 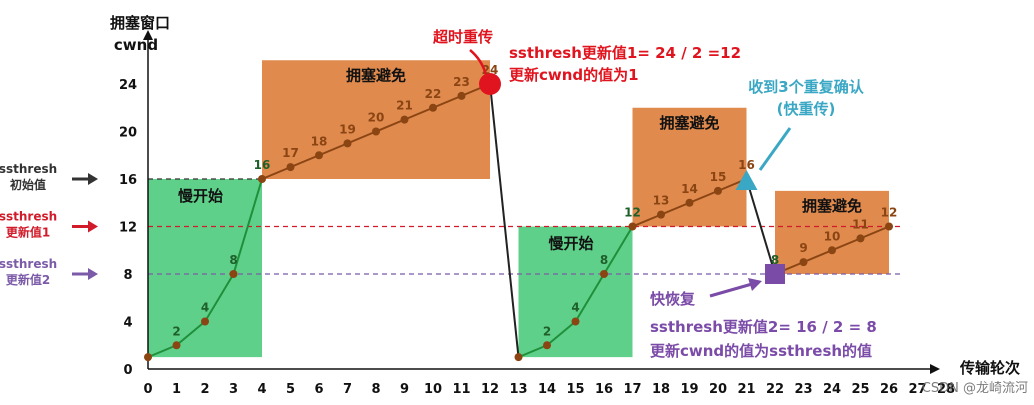 What do you see at coordinates (204, 389) in the screenshot?
I see `x-tick-label: 2` at bounding box center [204, 389].